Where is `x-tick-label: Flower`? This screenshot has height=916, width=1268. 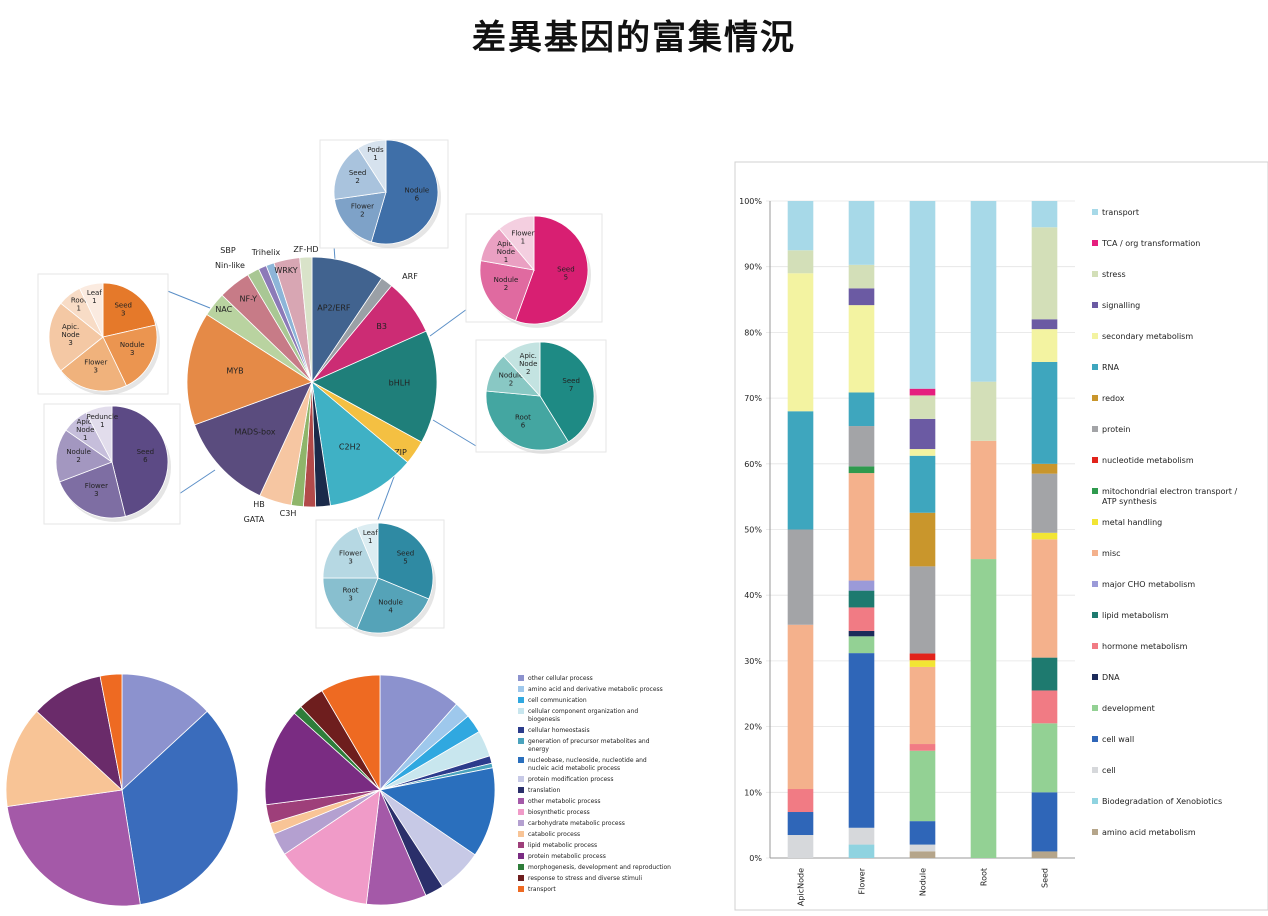
x-tick-label: Flower is located at coordinates (862, 880).